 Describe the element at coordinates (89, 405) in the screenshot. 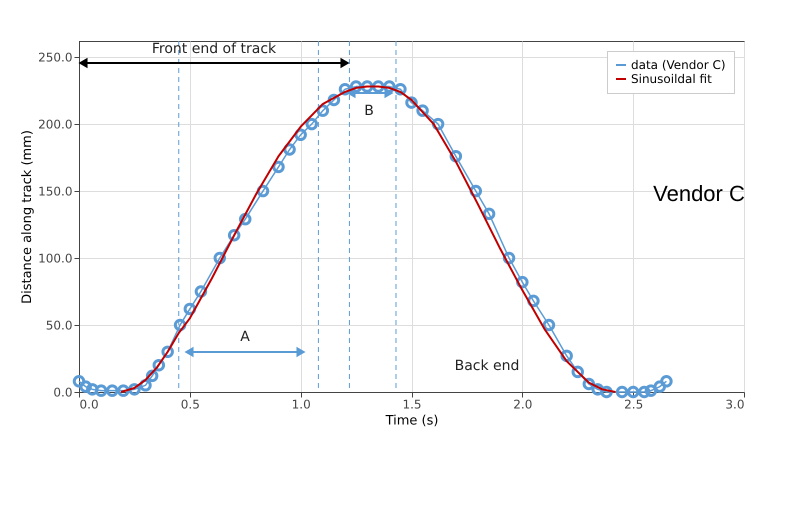

I see `x-tick-label: 0.0` at that location.